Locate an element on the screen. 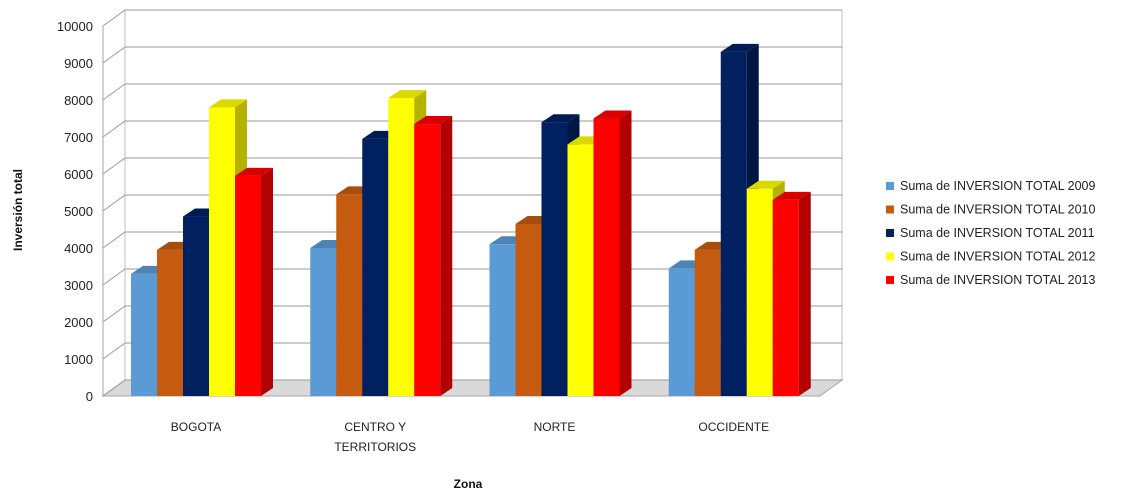 The height and width of the screenshot is (494, 1140). legend-item: Suma de INVERSION TOTAL 2010 is located at coordinates (991, 210).